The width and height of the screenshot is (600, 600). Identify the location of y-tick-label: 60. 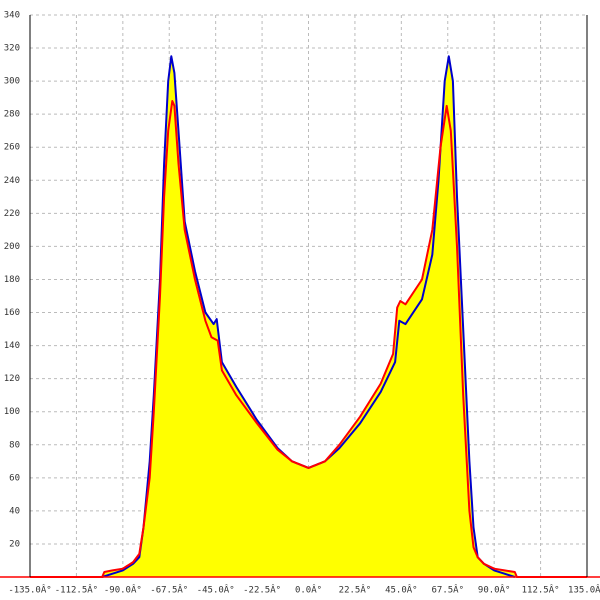
(14, 478).